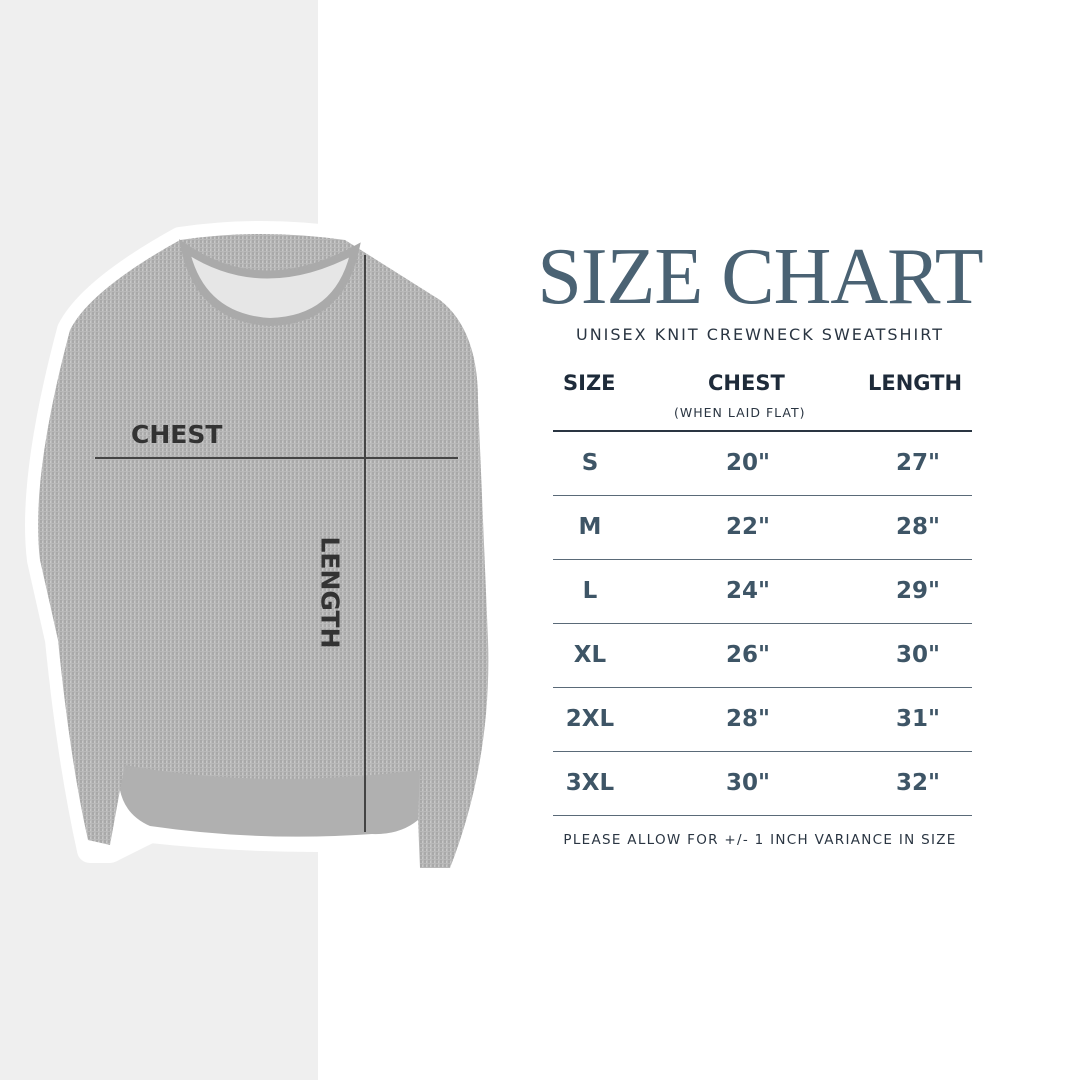 This screenshot has height=1080, width=1080. I want to click on page-title: SIZE CHART, so click(760, 277).